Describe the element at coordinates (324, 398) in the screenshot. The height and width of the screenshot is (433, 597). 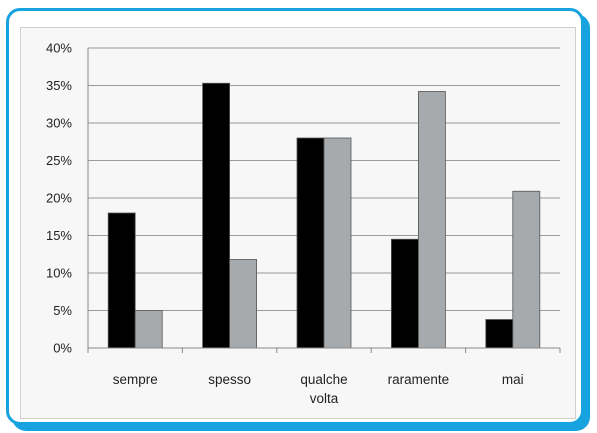
I see `x-category-label: volta` at that location.